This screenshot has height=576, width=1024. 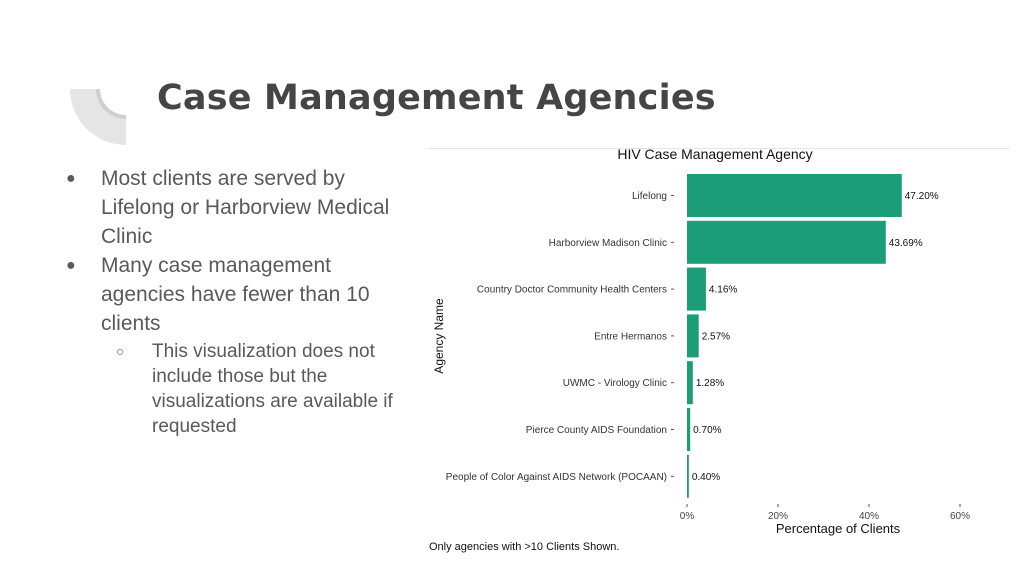 What do you see at coordinates (906, 243) in the screenshot?
I see `data-label: 43.69%` at bounding box center [906, 243].